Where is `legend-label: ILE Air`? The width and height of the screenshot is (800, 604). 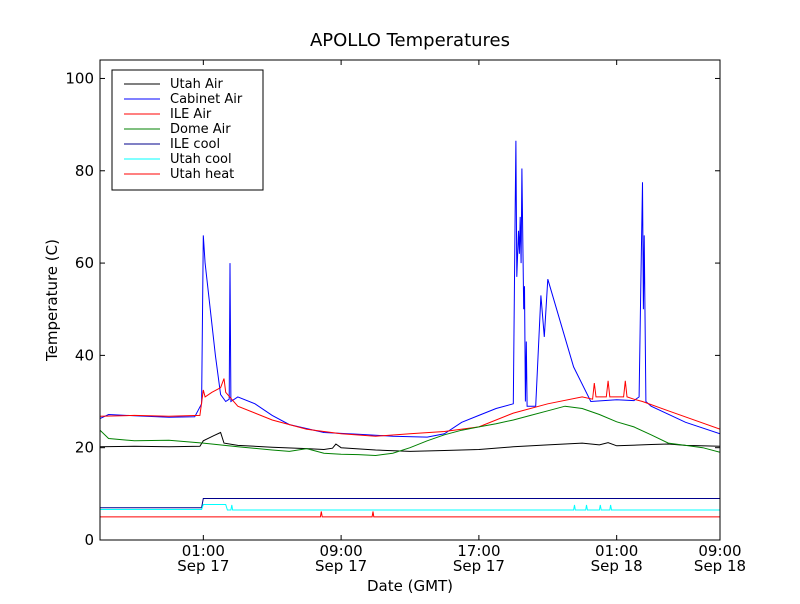
legend-label: ILE Air is located at coordinates (191, 114).